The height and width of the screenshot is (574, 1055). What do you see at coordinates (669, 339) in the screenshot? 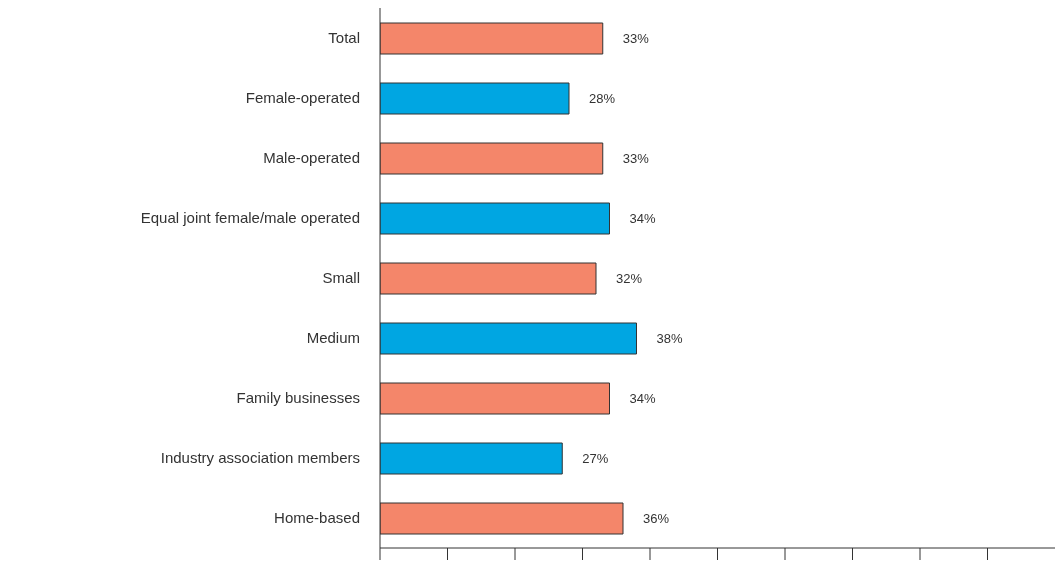
I see `data-label: 38%` at bounding box center [669, 339].